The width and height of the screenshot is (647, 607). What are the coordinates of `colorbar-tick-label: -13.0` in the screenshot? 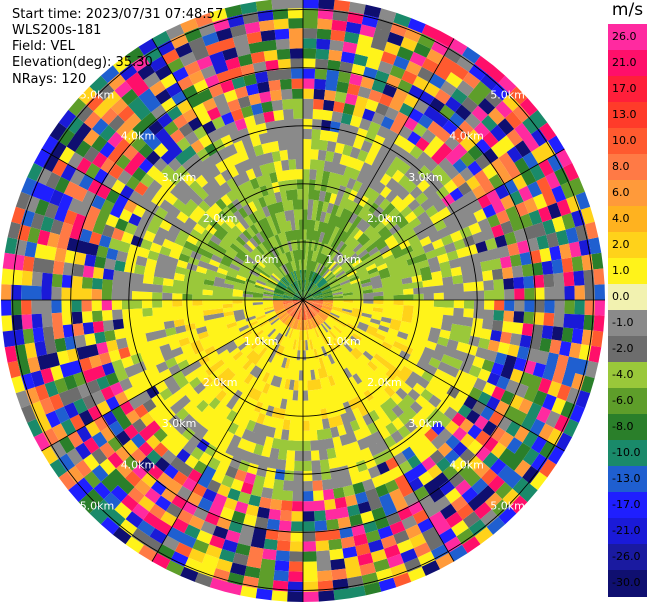 It's located at (626, 478).